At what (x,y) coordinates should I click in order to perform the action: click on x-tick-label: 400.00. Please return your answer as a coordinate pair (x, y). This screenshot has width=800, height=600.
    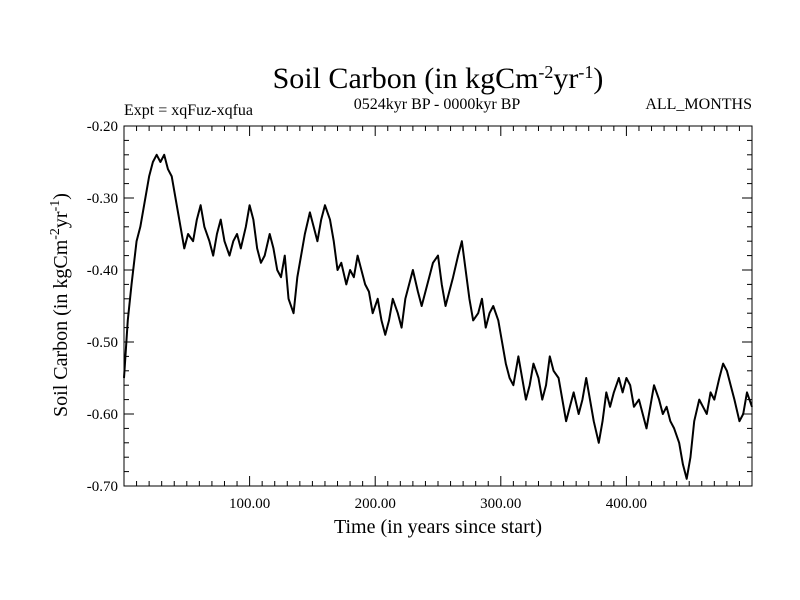
    Looking at the image, I should click on (626, 504).